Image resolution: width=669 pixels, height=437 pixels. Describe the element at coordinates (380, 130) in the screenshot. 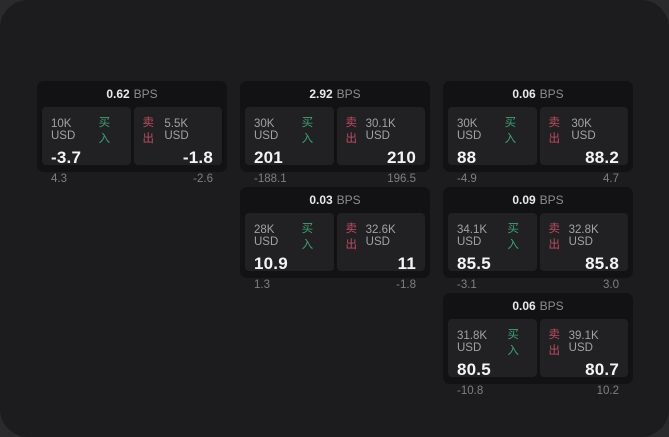

I see `sell-size: 30.1K USD` at that location.